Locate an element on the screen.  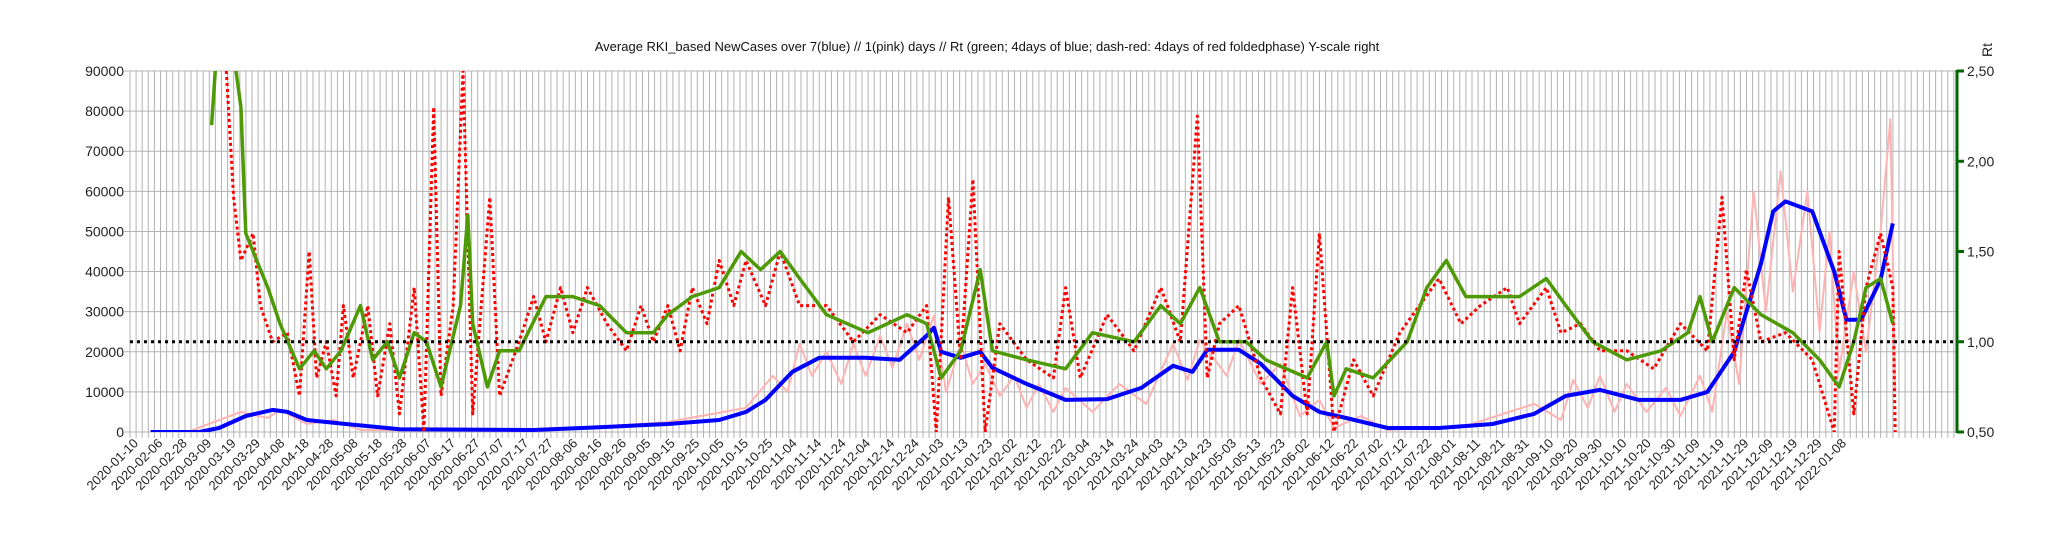
y-left-tick-label: 90000 is located at coordinates (104, 71).